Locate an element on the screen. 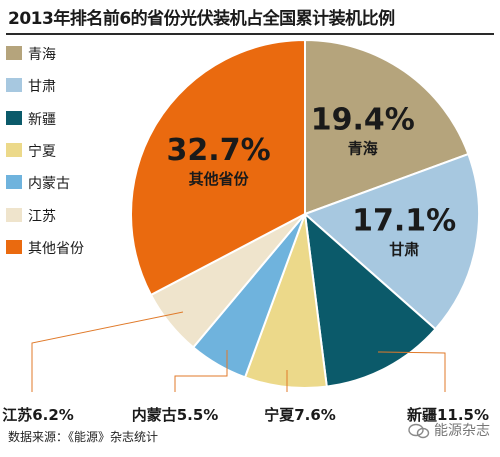 This screenshot has width=500, height=457. legend-label: 青海 is located at coordinates (42, 55).